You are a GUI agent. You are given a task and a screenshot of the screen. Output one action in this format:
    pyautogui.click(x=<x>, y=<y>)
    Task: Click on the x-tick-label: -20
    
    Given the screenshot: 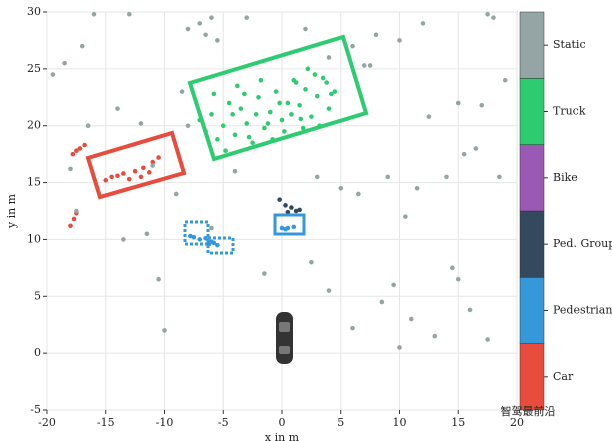 What is the action you would take?
    pyautogui.click(x=47, y=422)
    